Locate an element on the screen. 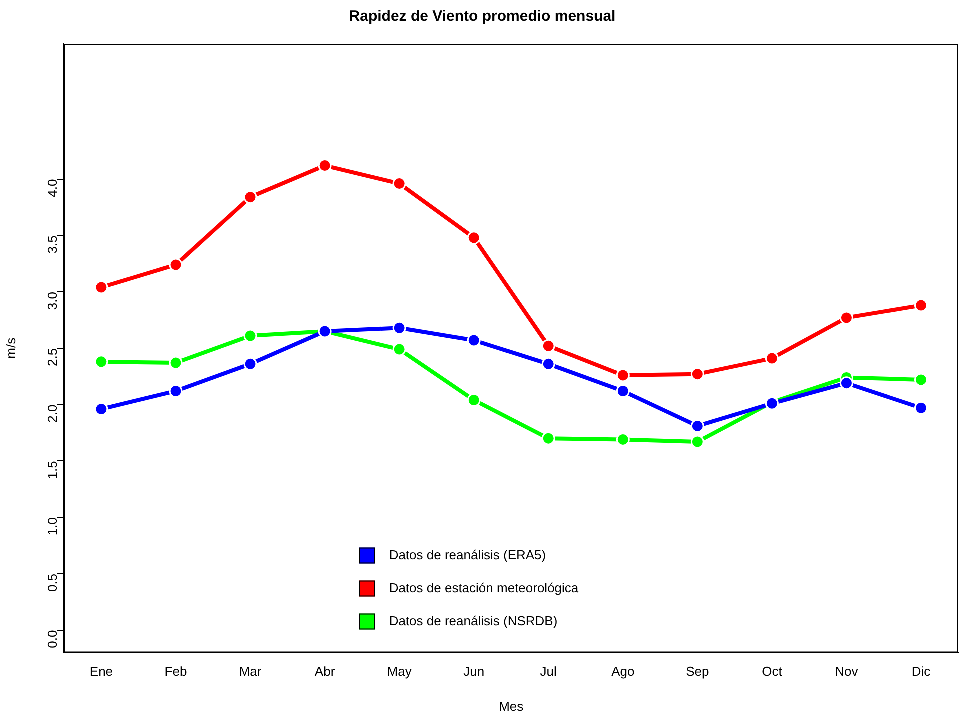 The image size is (966, 719). y-tick-label: 1.5 is located at coordinates (52, 470).